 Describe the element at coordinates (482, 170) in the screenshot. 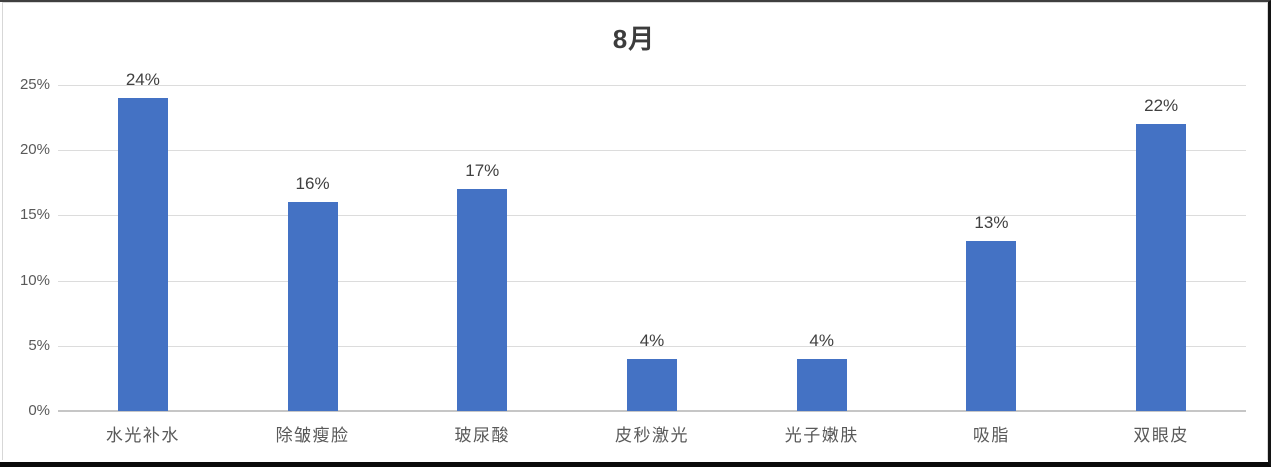

I see `bar-data-label: 17%` at that location.